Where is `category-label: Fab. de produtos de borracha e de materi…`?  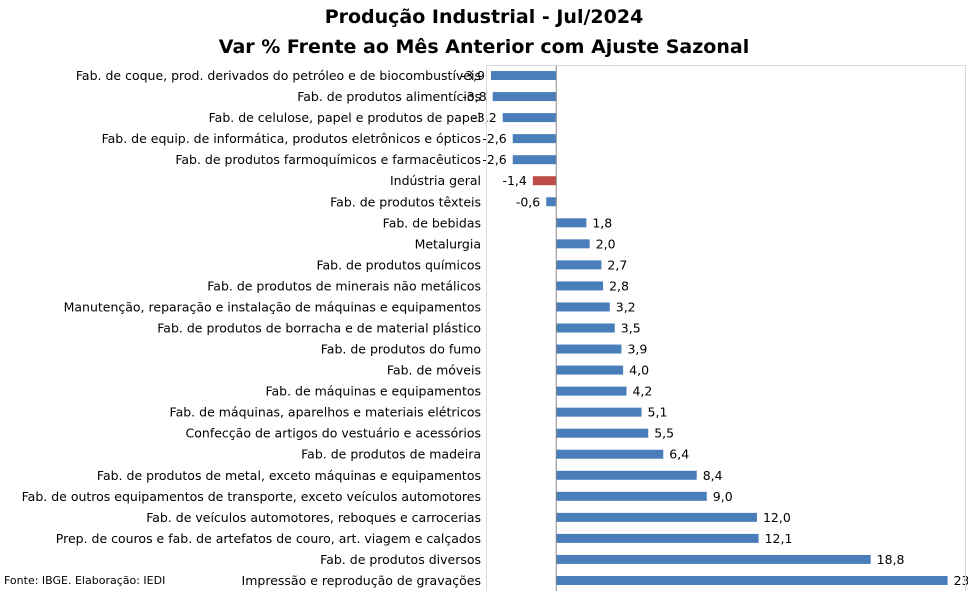
category-label: Fab. de produtos de borracha e de materi… is located at coordinates (319, 328).